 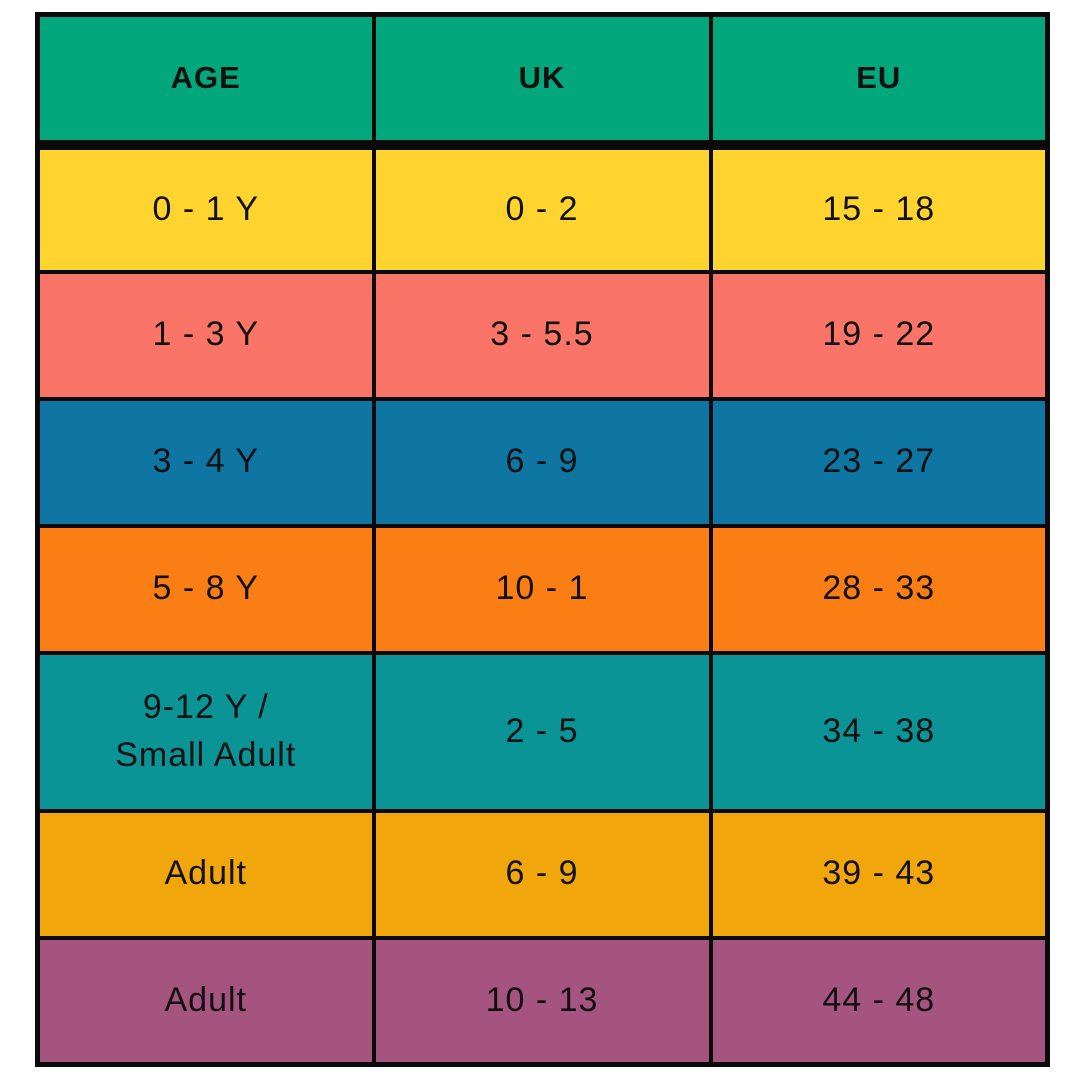 What do you see at coordinates (205, 462) in the screenshot?
I see `age-cell: 3 - 4 Y` at bounding box center [205, 462].